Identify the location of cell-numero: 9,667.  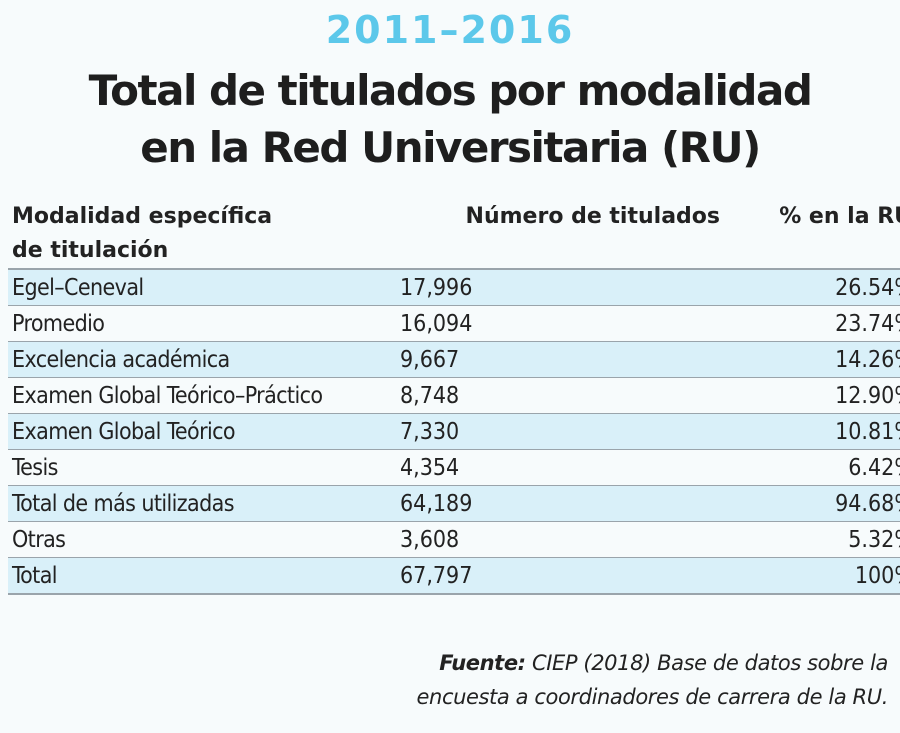
(561, 359).